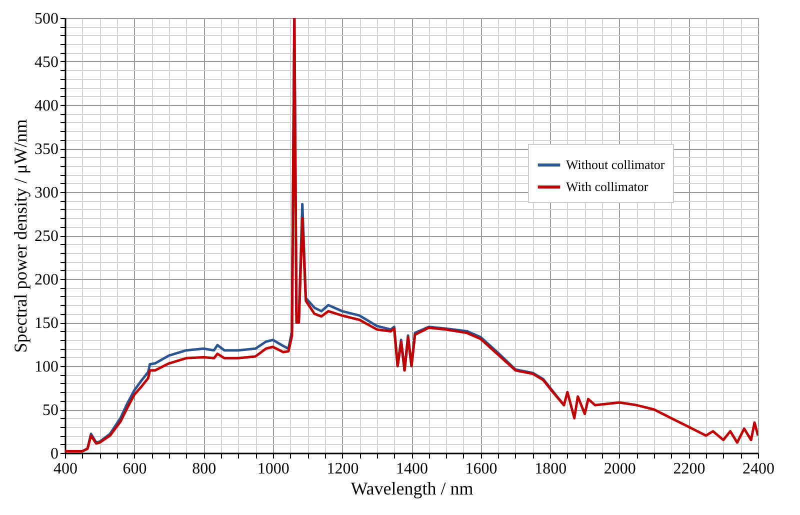  Describe the element at coordinates (134, 469) in the screenshot. I see `x-tick-label: 600` at that location.